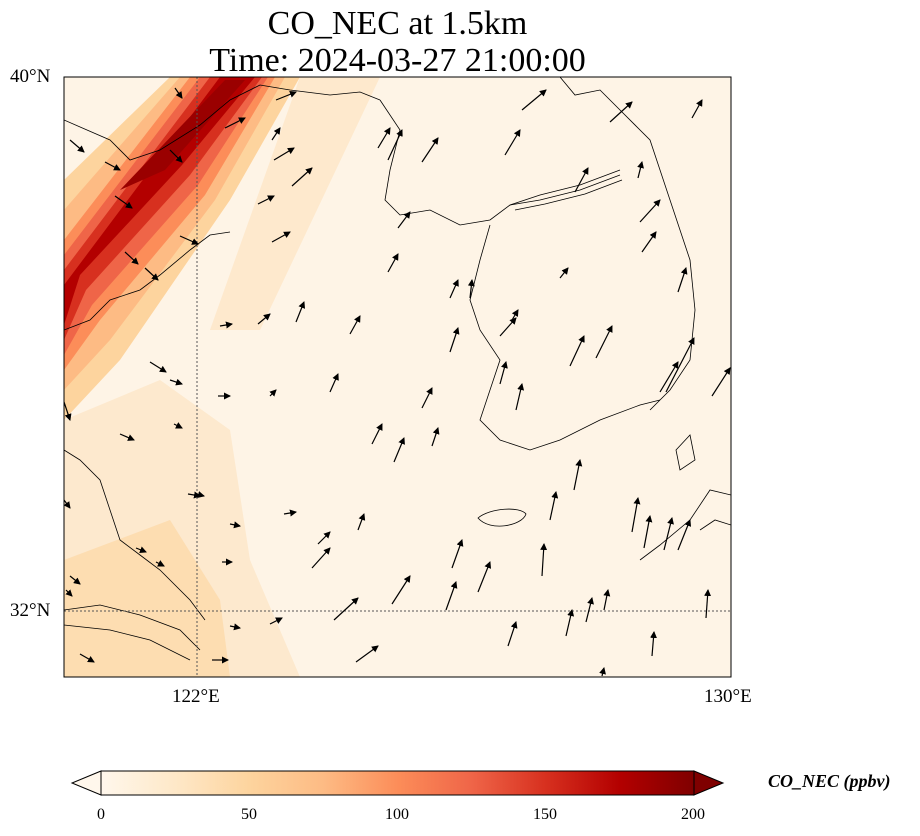  What do you see at coordinates (545, 814) in the screenshot?
I see `colorbar-tick-150: 150` at bounding box center [545, 814].